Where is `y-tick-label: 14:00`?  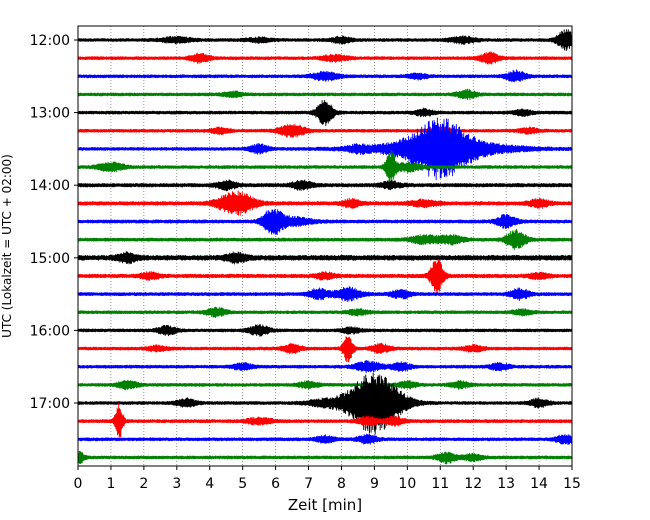
y-tick-label: 14:00 is located at coordinates (50, 186).